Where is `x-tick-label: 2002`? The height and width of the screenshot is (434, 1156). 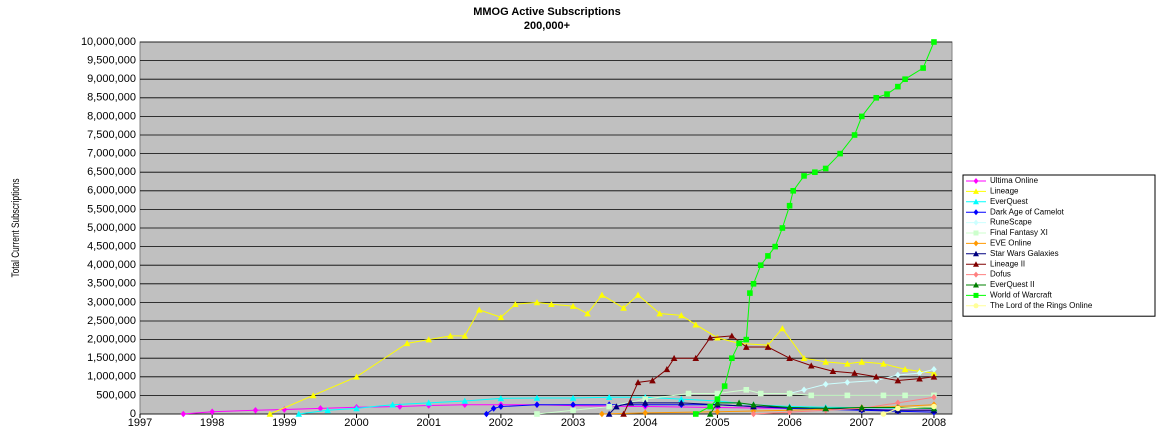
x-tick-label: 2002 is located at coordinates (501, 423).